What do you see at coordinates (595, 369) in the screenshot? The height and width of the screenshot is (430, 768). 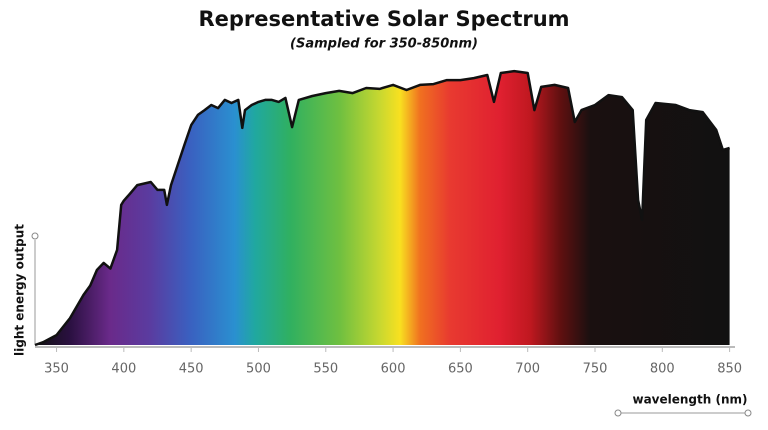 I see `x-tick-label: 750` at bounding box center [595, 369].